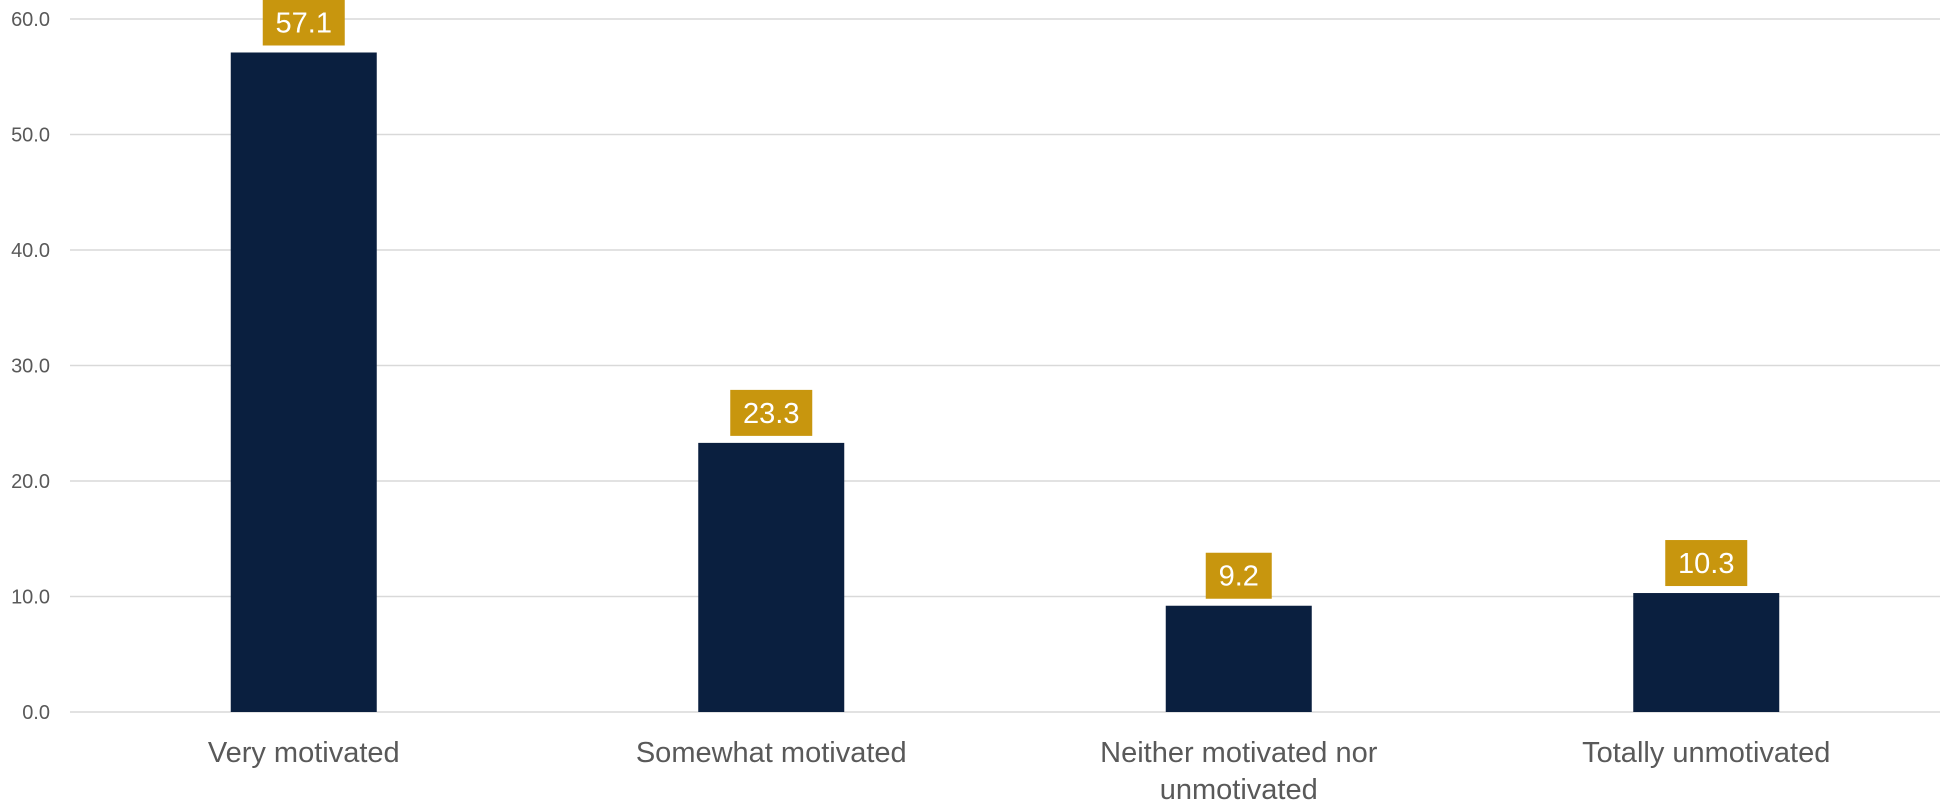  What do you see at coordinates (36, 713) in the screenshot?
I see `y-tick-label: 0.0` at bounding box center [36, 713].